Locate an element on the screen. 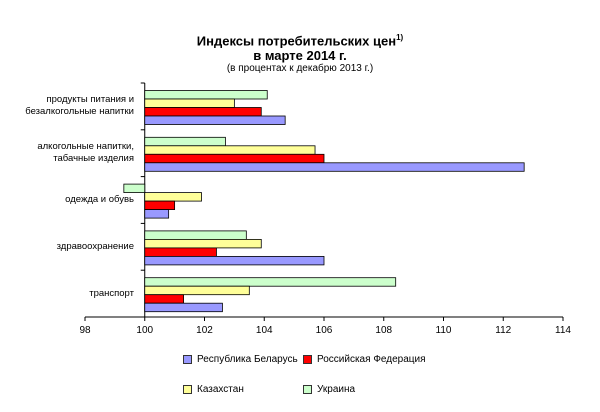  chart-title-line1: Индексы потребительских цен is located at coordinates (296, 41).